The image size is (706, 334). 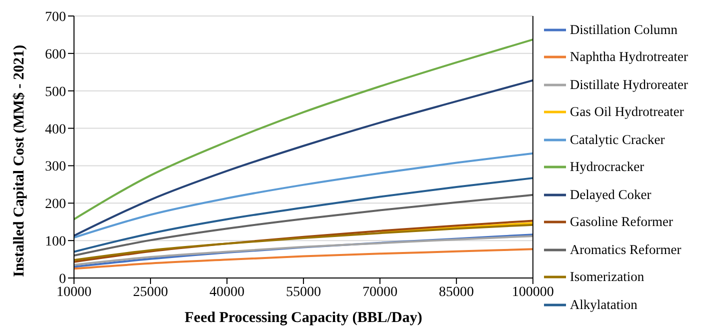 I want to click on legend-label: Alkylatation, so click(x=604, y=304).